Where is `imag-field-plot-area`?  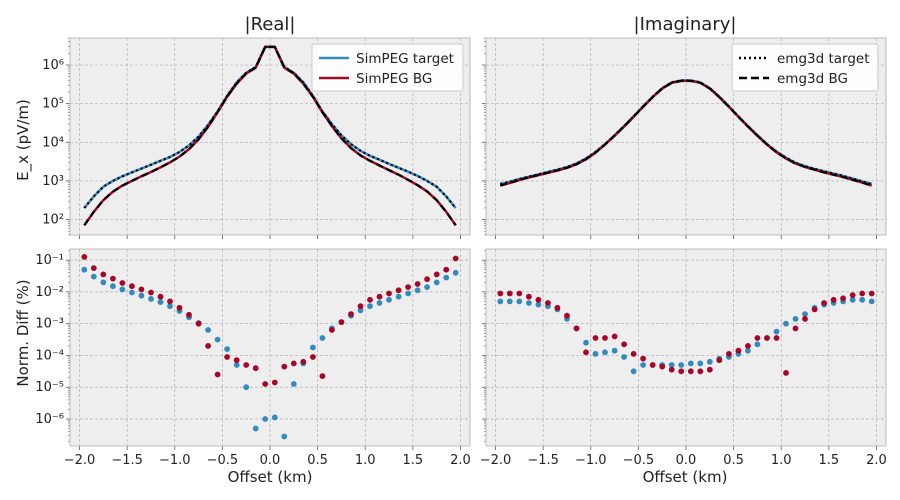
imag-field-plot-area is located at coordinates (686, 133).